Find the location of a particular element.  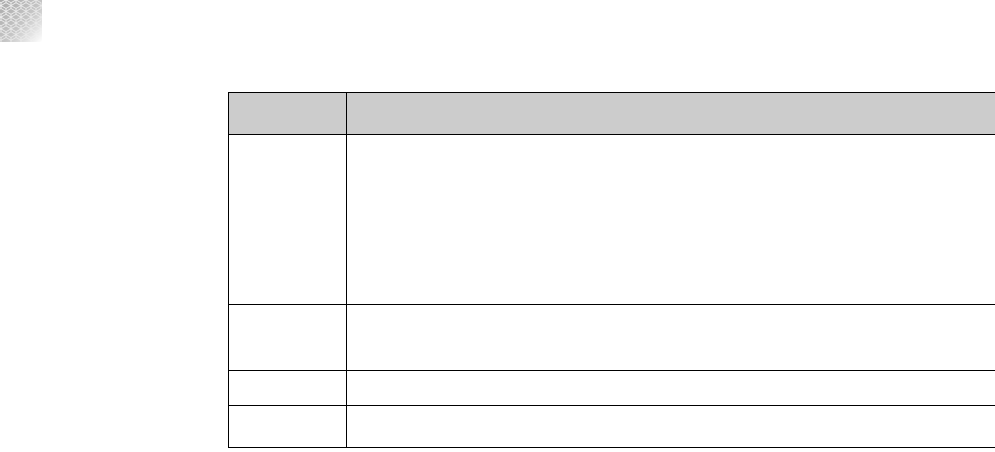

column-header-label is located at coordinates (287, 113).